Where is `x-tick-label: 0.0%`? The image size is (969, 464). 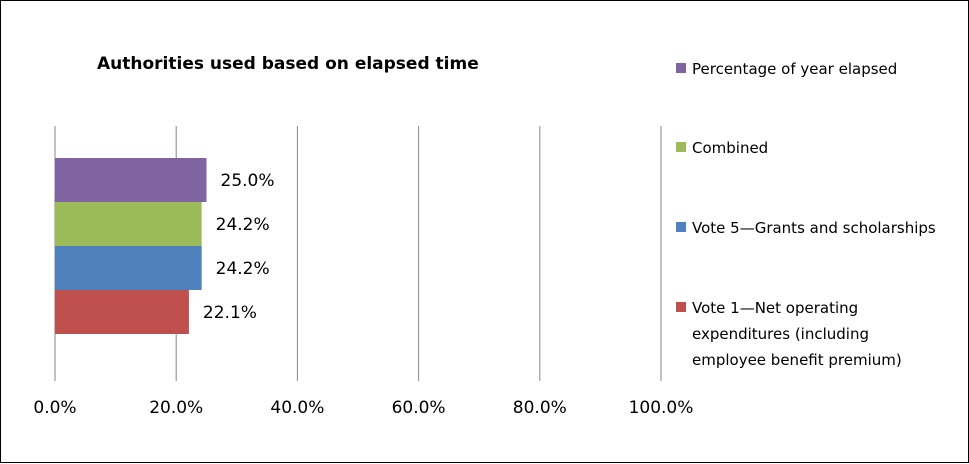 x-tick-label: 0.0% is located at coordinates (54, 408).